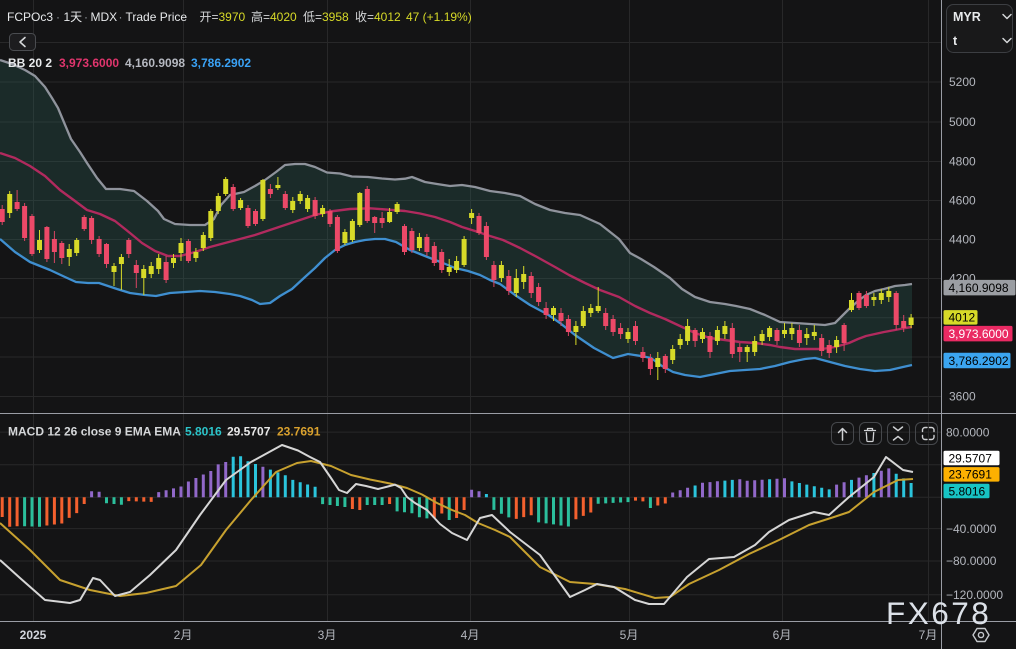 This screenshot has height=649, width=1016. What do you see at coordinates (30, 63) in the screenshot?
I see `svg-text: BB 20 2` at bounding box center [30, 63].